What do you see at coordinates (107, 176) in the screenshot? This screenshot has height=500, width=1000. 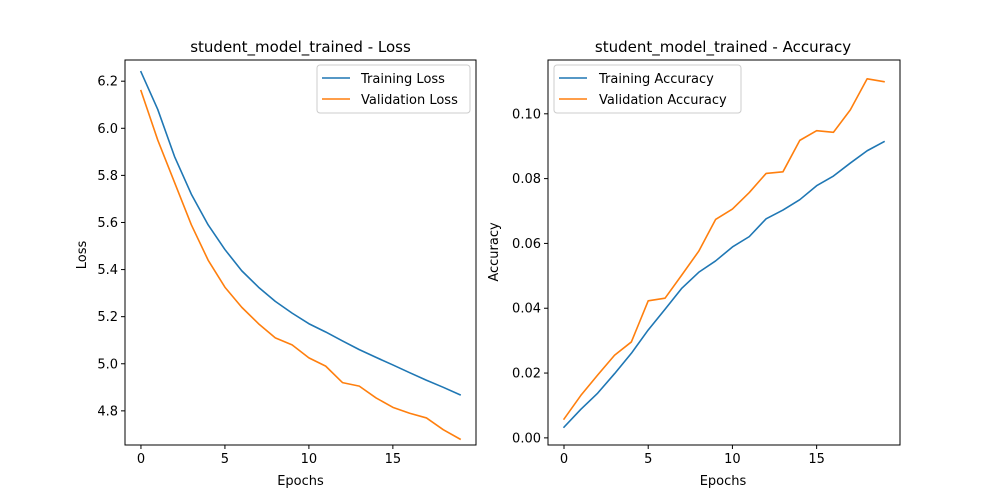 I see `y-tick-label: 5.8` at bounding box center [107, 176].